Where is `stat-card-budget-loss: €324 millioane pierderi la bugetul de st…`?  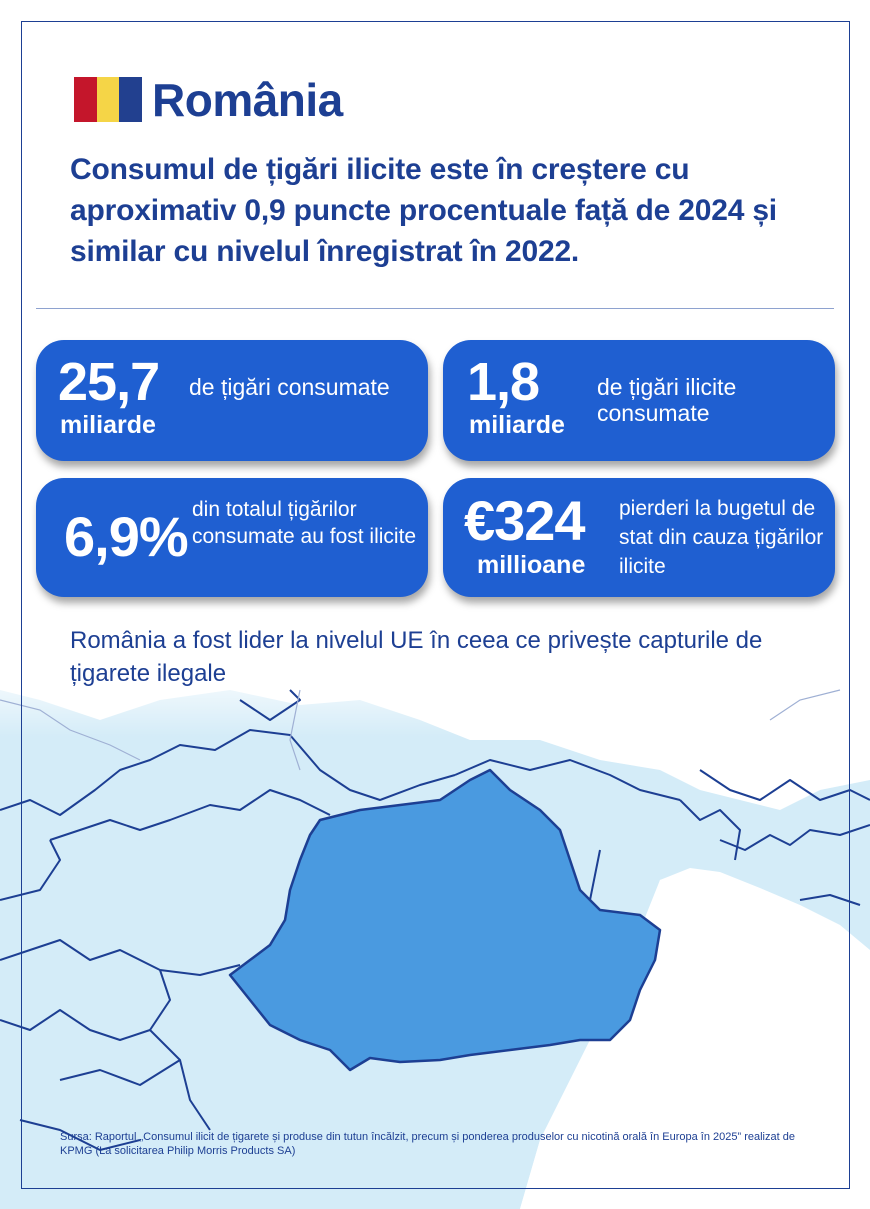 stat-card-budget-loss: €324 millioane pierderi la bugetul de st… is located at coordinates (639, 537).